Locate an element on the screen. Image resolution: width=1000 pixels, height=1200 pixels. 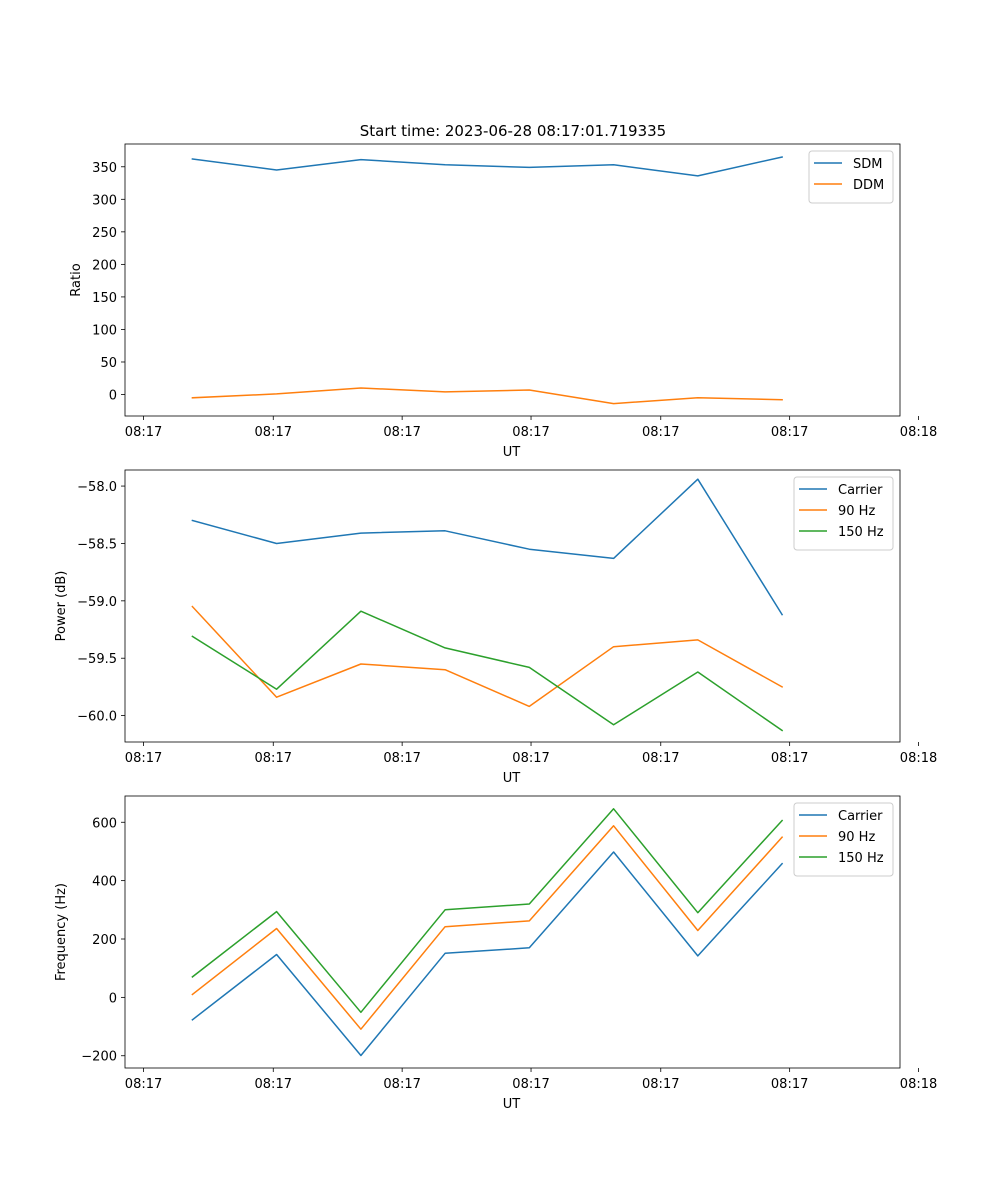
frequency-series-carrier-line is located at coordinates (487, 954).